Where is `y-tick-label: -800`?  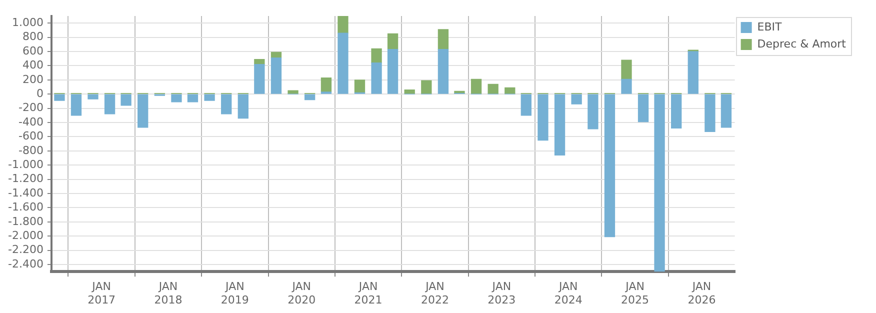 y-tick-label: -800 is located at coordinates (31, 150).